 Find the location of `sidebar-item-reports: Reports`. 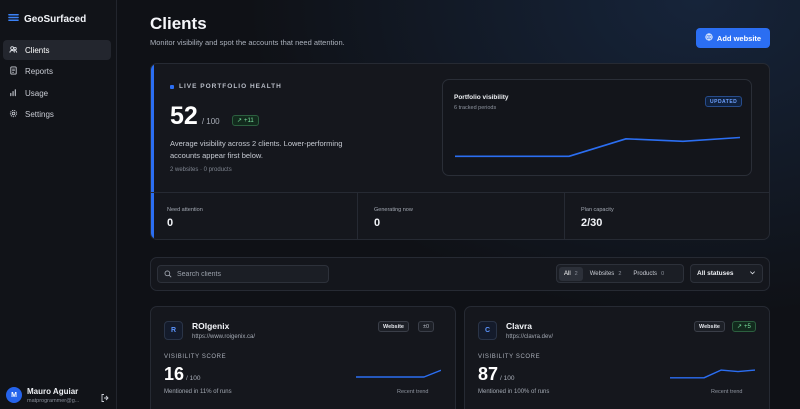

sidebar-item-reports: Reports is located at coordinates (57, 72).